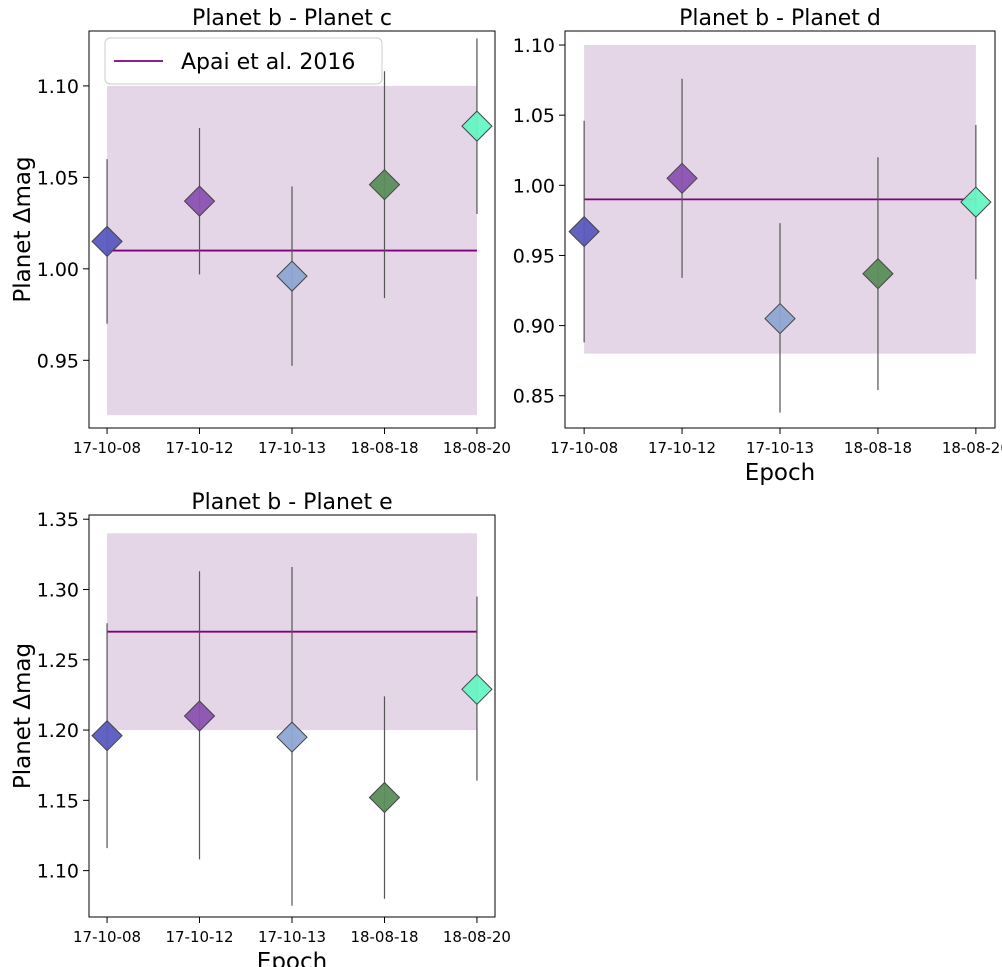 The image size is (1002, 967). I want to click on y-tick-label: 0.90, so click(534, 327).